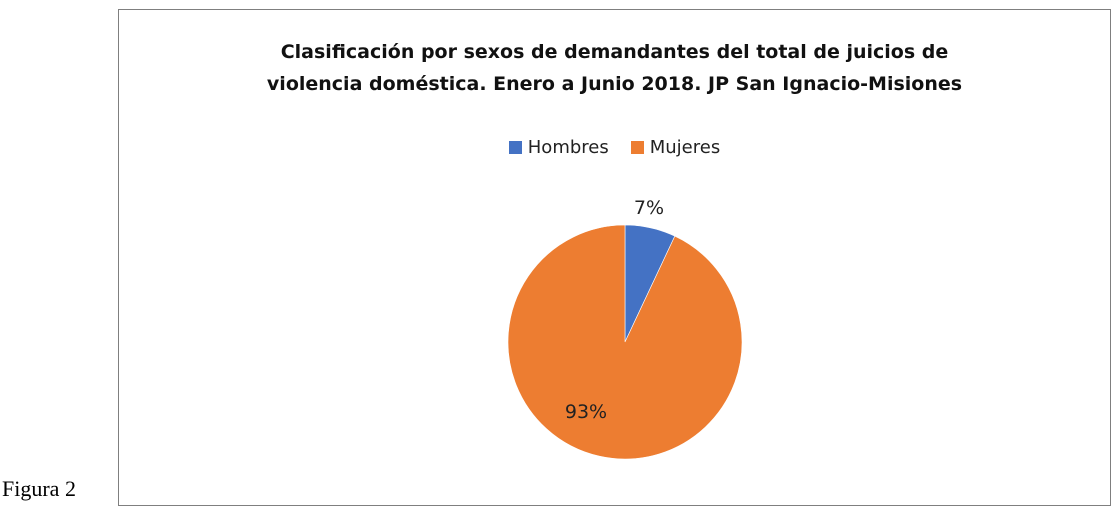 The image size is (1119, 510). Describe the element at coordinates (515, 147) in the screenshot. I see `legend-swatch-hombres` at that location.